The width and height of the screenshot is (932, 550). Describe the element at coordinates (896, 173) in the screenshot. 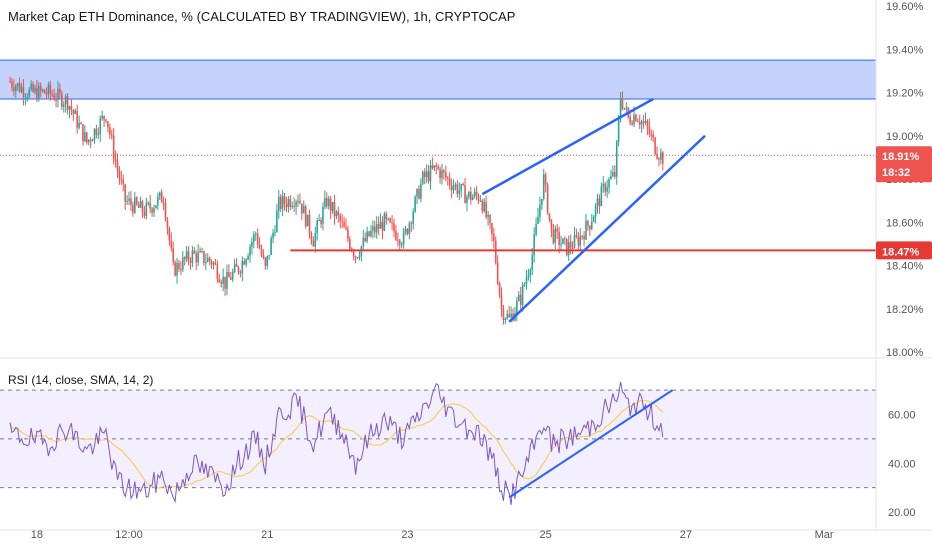

I see `countdown-label: 18:32` at that location.